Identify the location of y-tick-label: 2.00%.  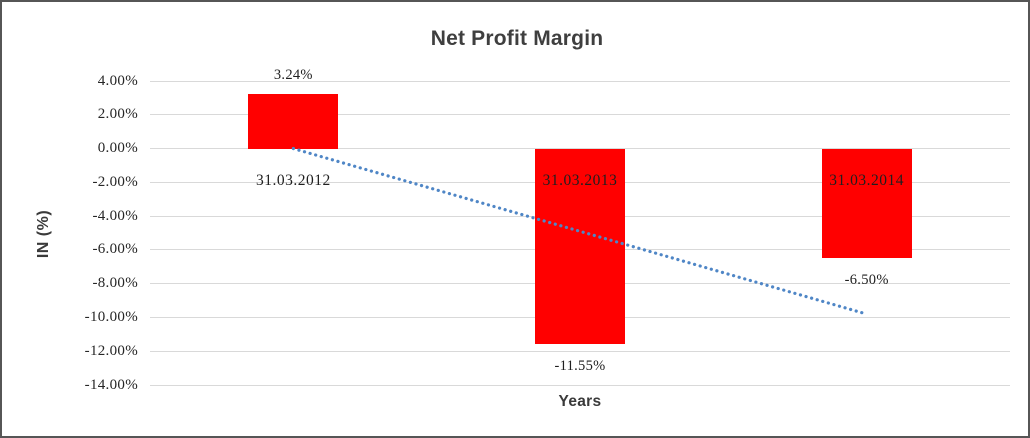
(117, 114).